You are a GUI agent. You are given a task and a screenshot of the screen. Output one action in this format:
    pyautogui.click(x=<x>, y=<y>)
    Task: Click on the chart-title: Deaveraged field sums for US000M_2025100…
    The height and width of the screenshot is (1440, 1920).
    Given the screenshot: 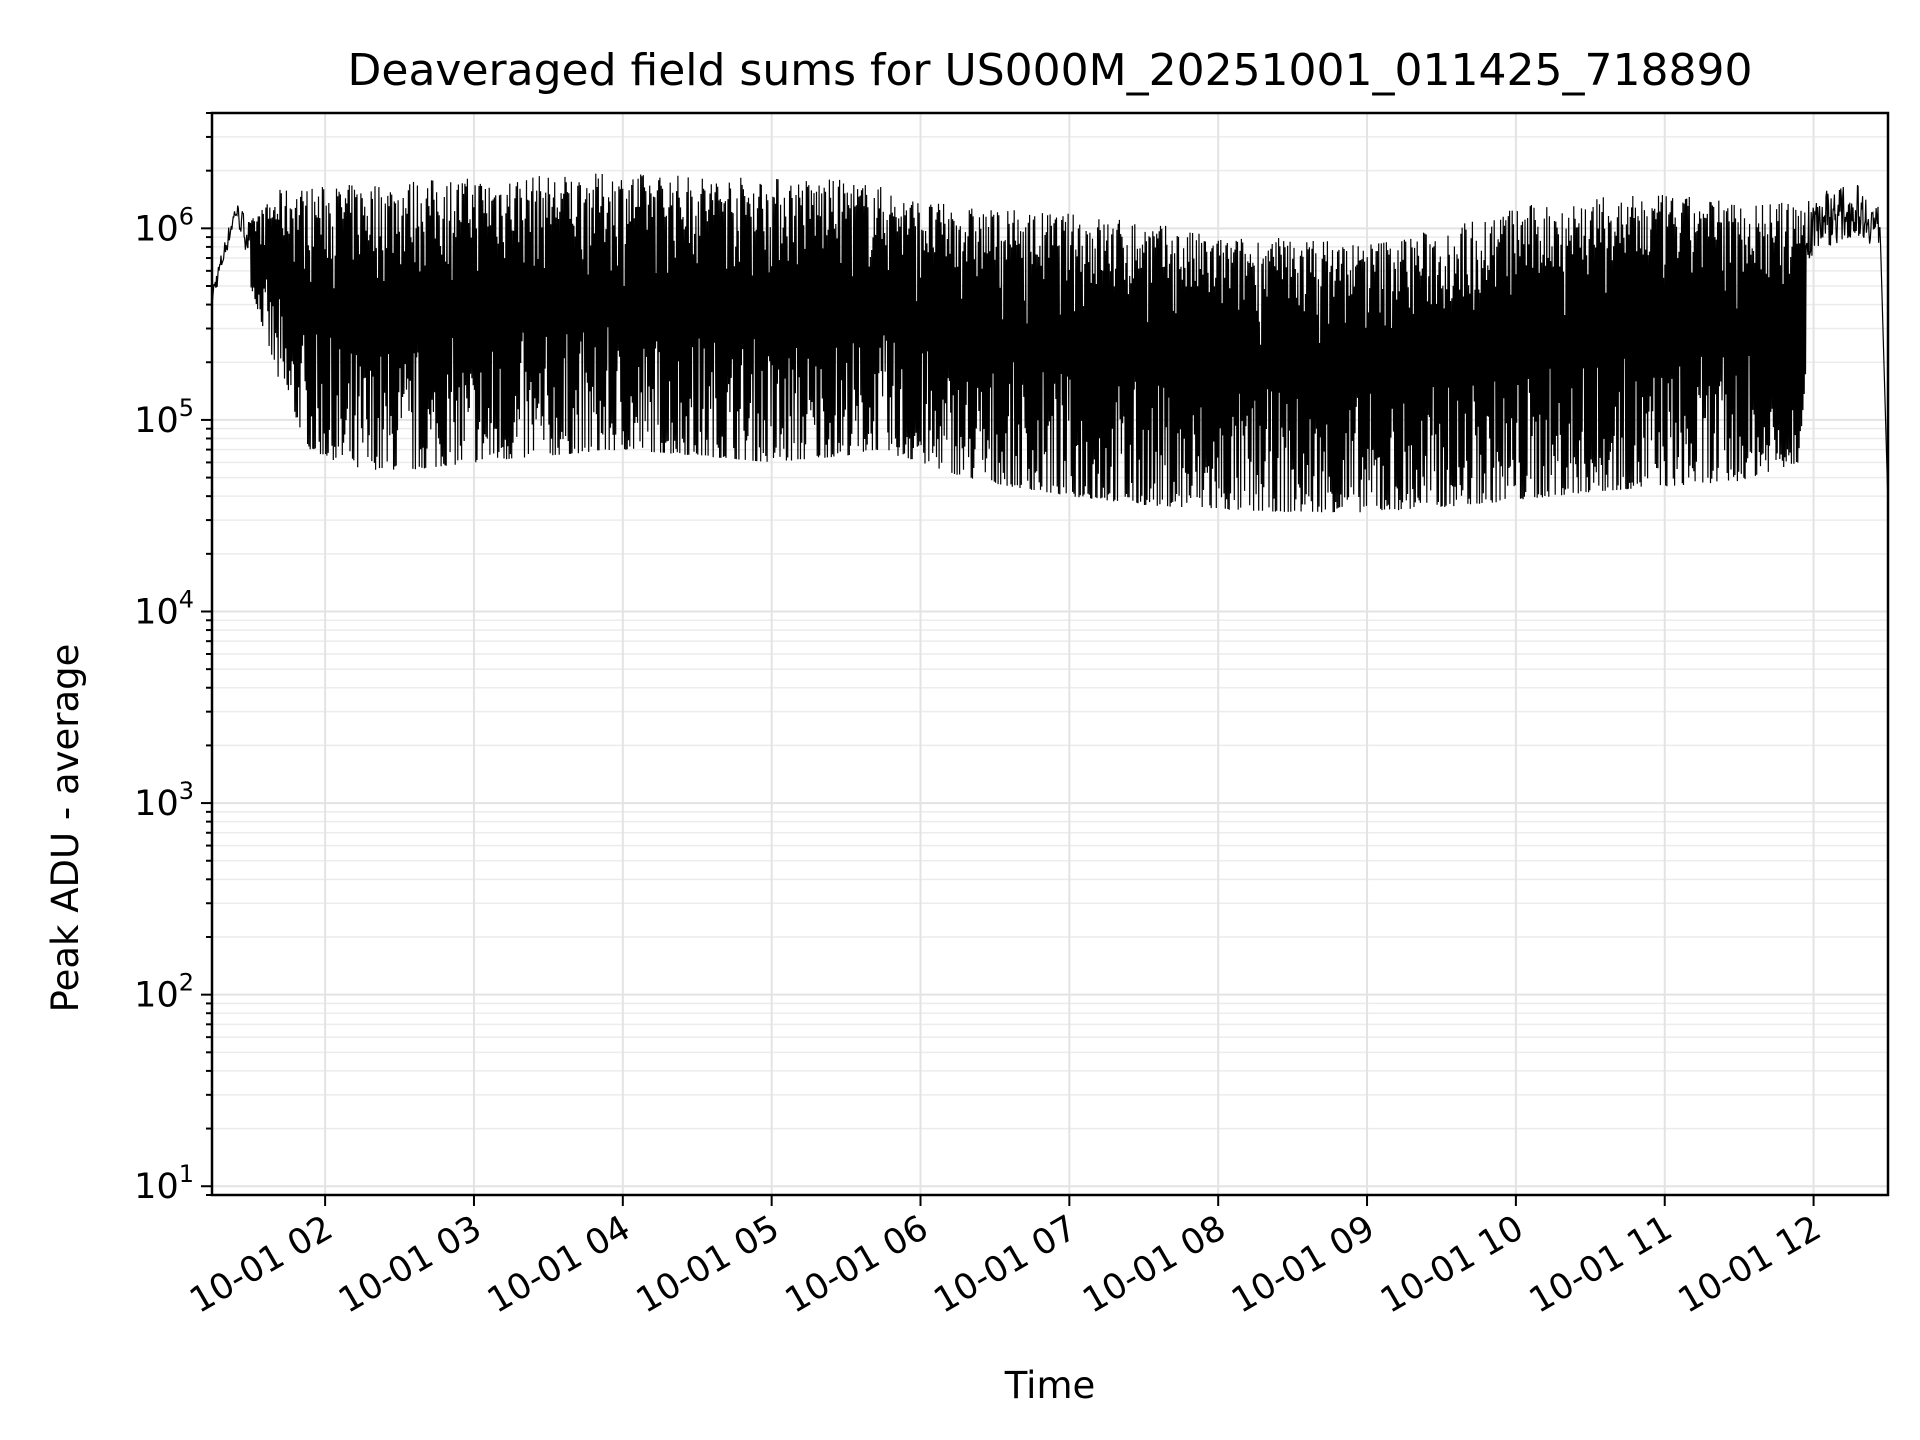 What is the action you would take?
    pyautogui.click(x=1050, y=70)
    